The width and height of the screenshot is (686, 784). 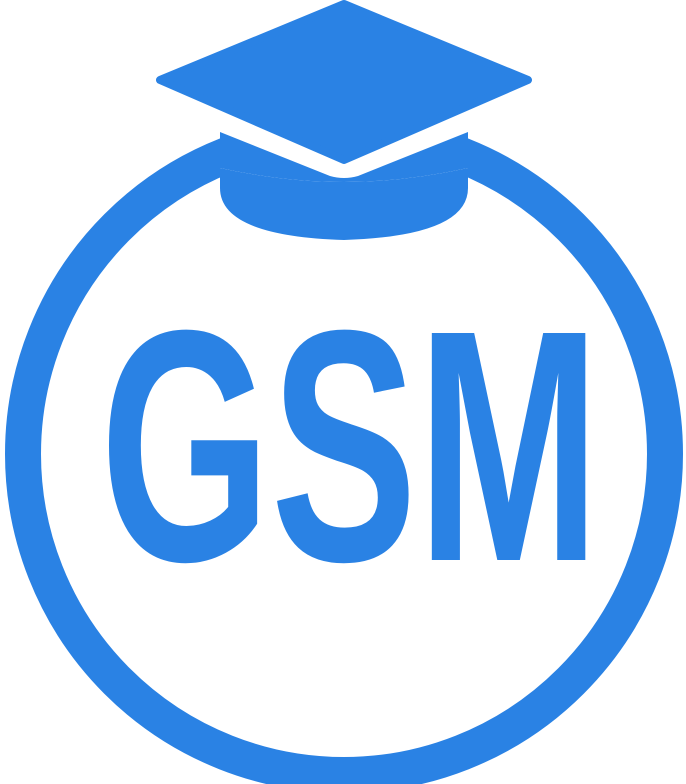 I want to click on cap-band, so click(x=344, y=204).